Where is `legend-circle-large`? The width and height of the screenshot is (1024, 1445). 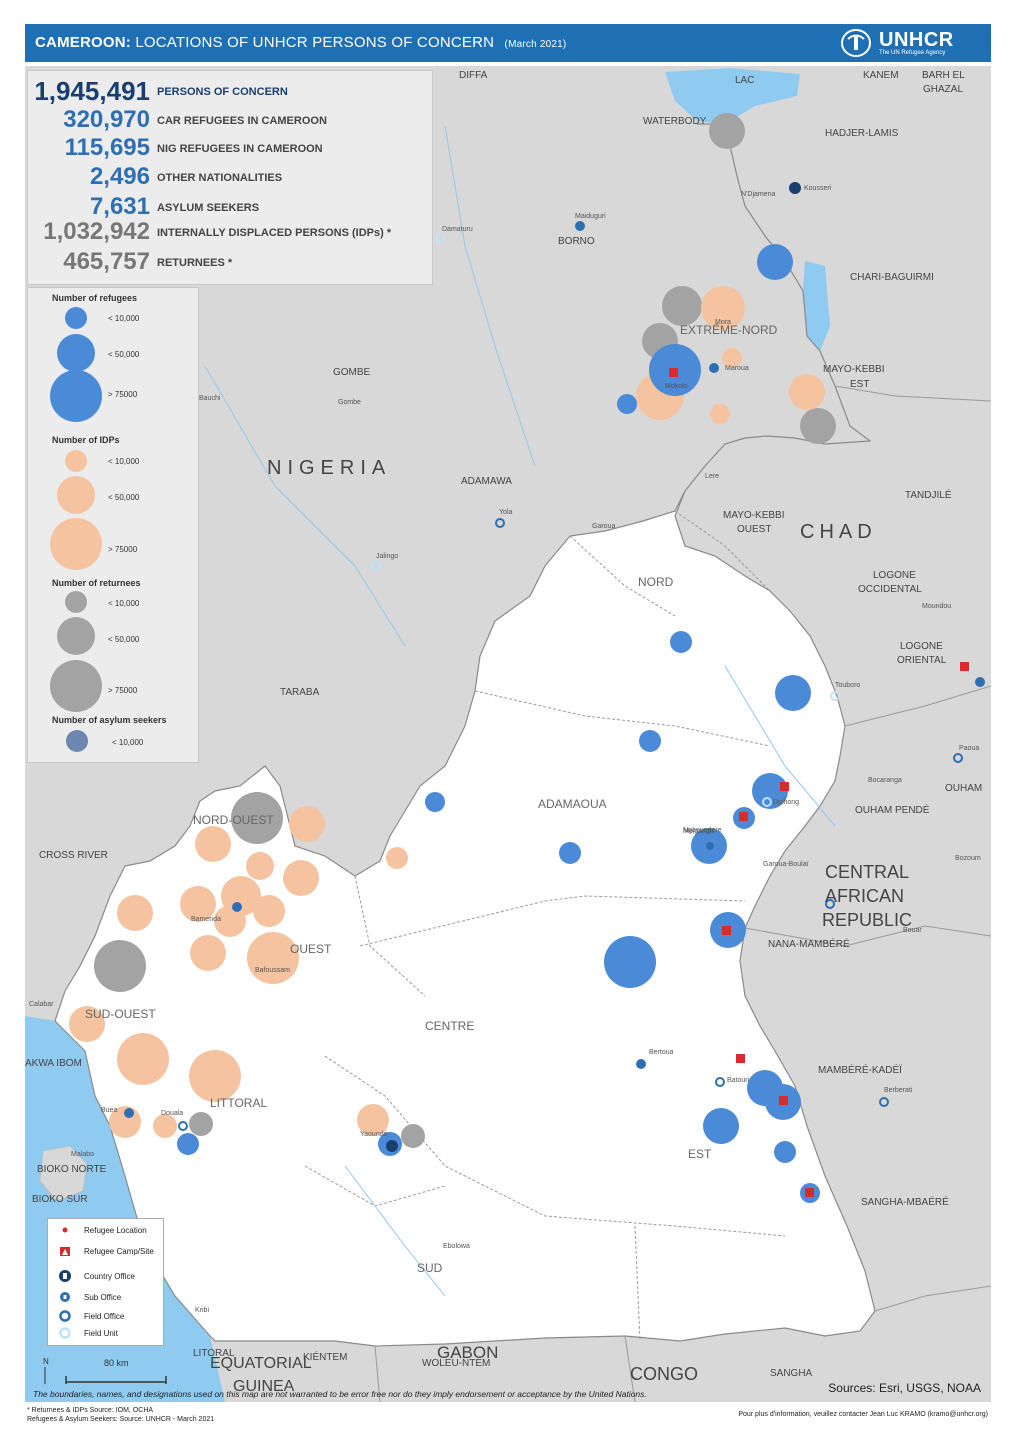
legend-circle-large is located at coordinates (76, 686).